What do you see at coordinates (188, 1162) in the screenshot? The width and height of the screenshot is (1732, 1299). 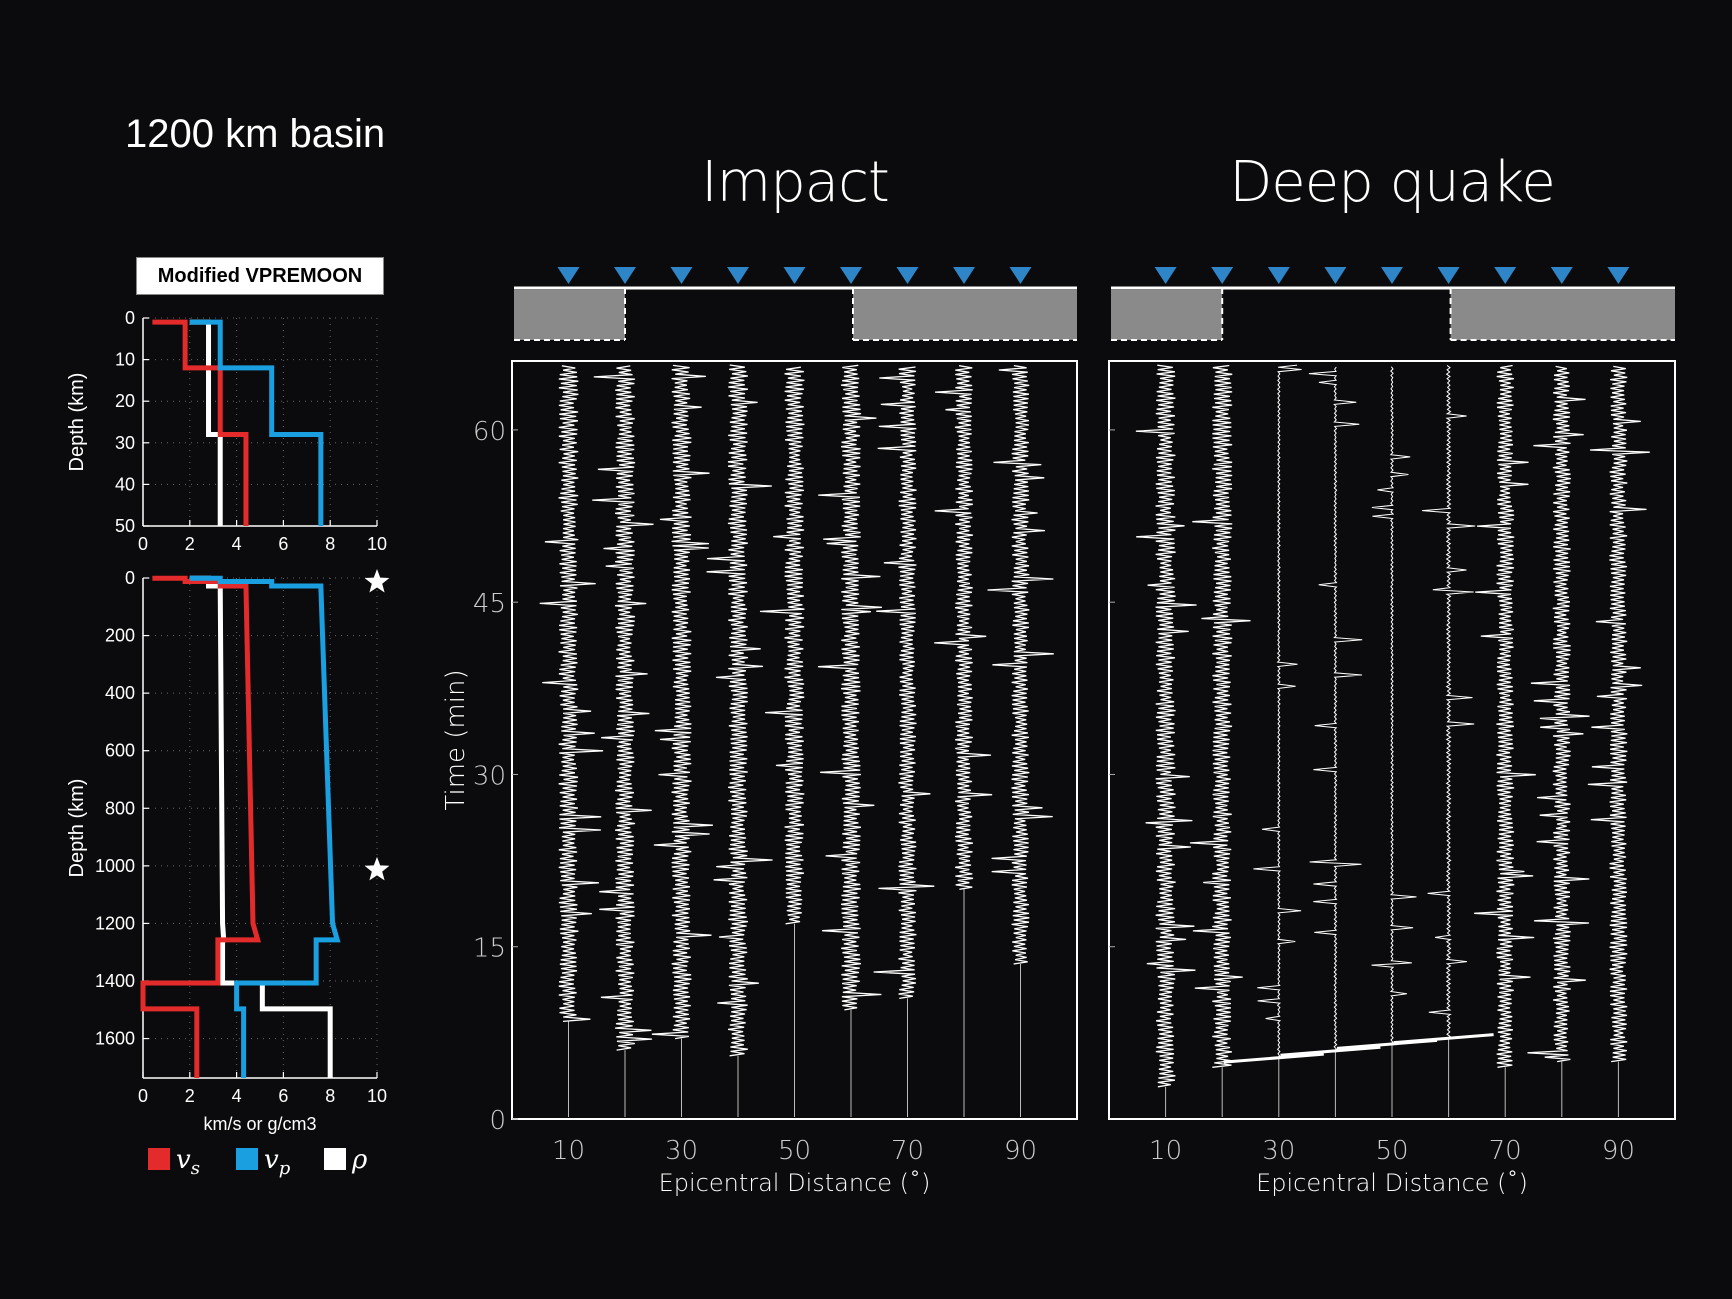 I see `legend-label-vs: vs` at bounding box center [188, 1162].